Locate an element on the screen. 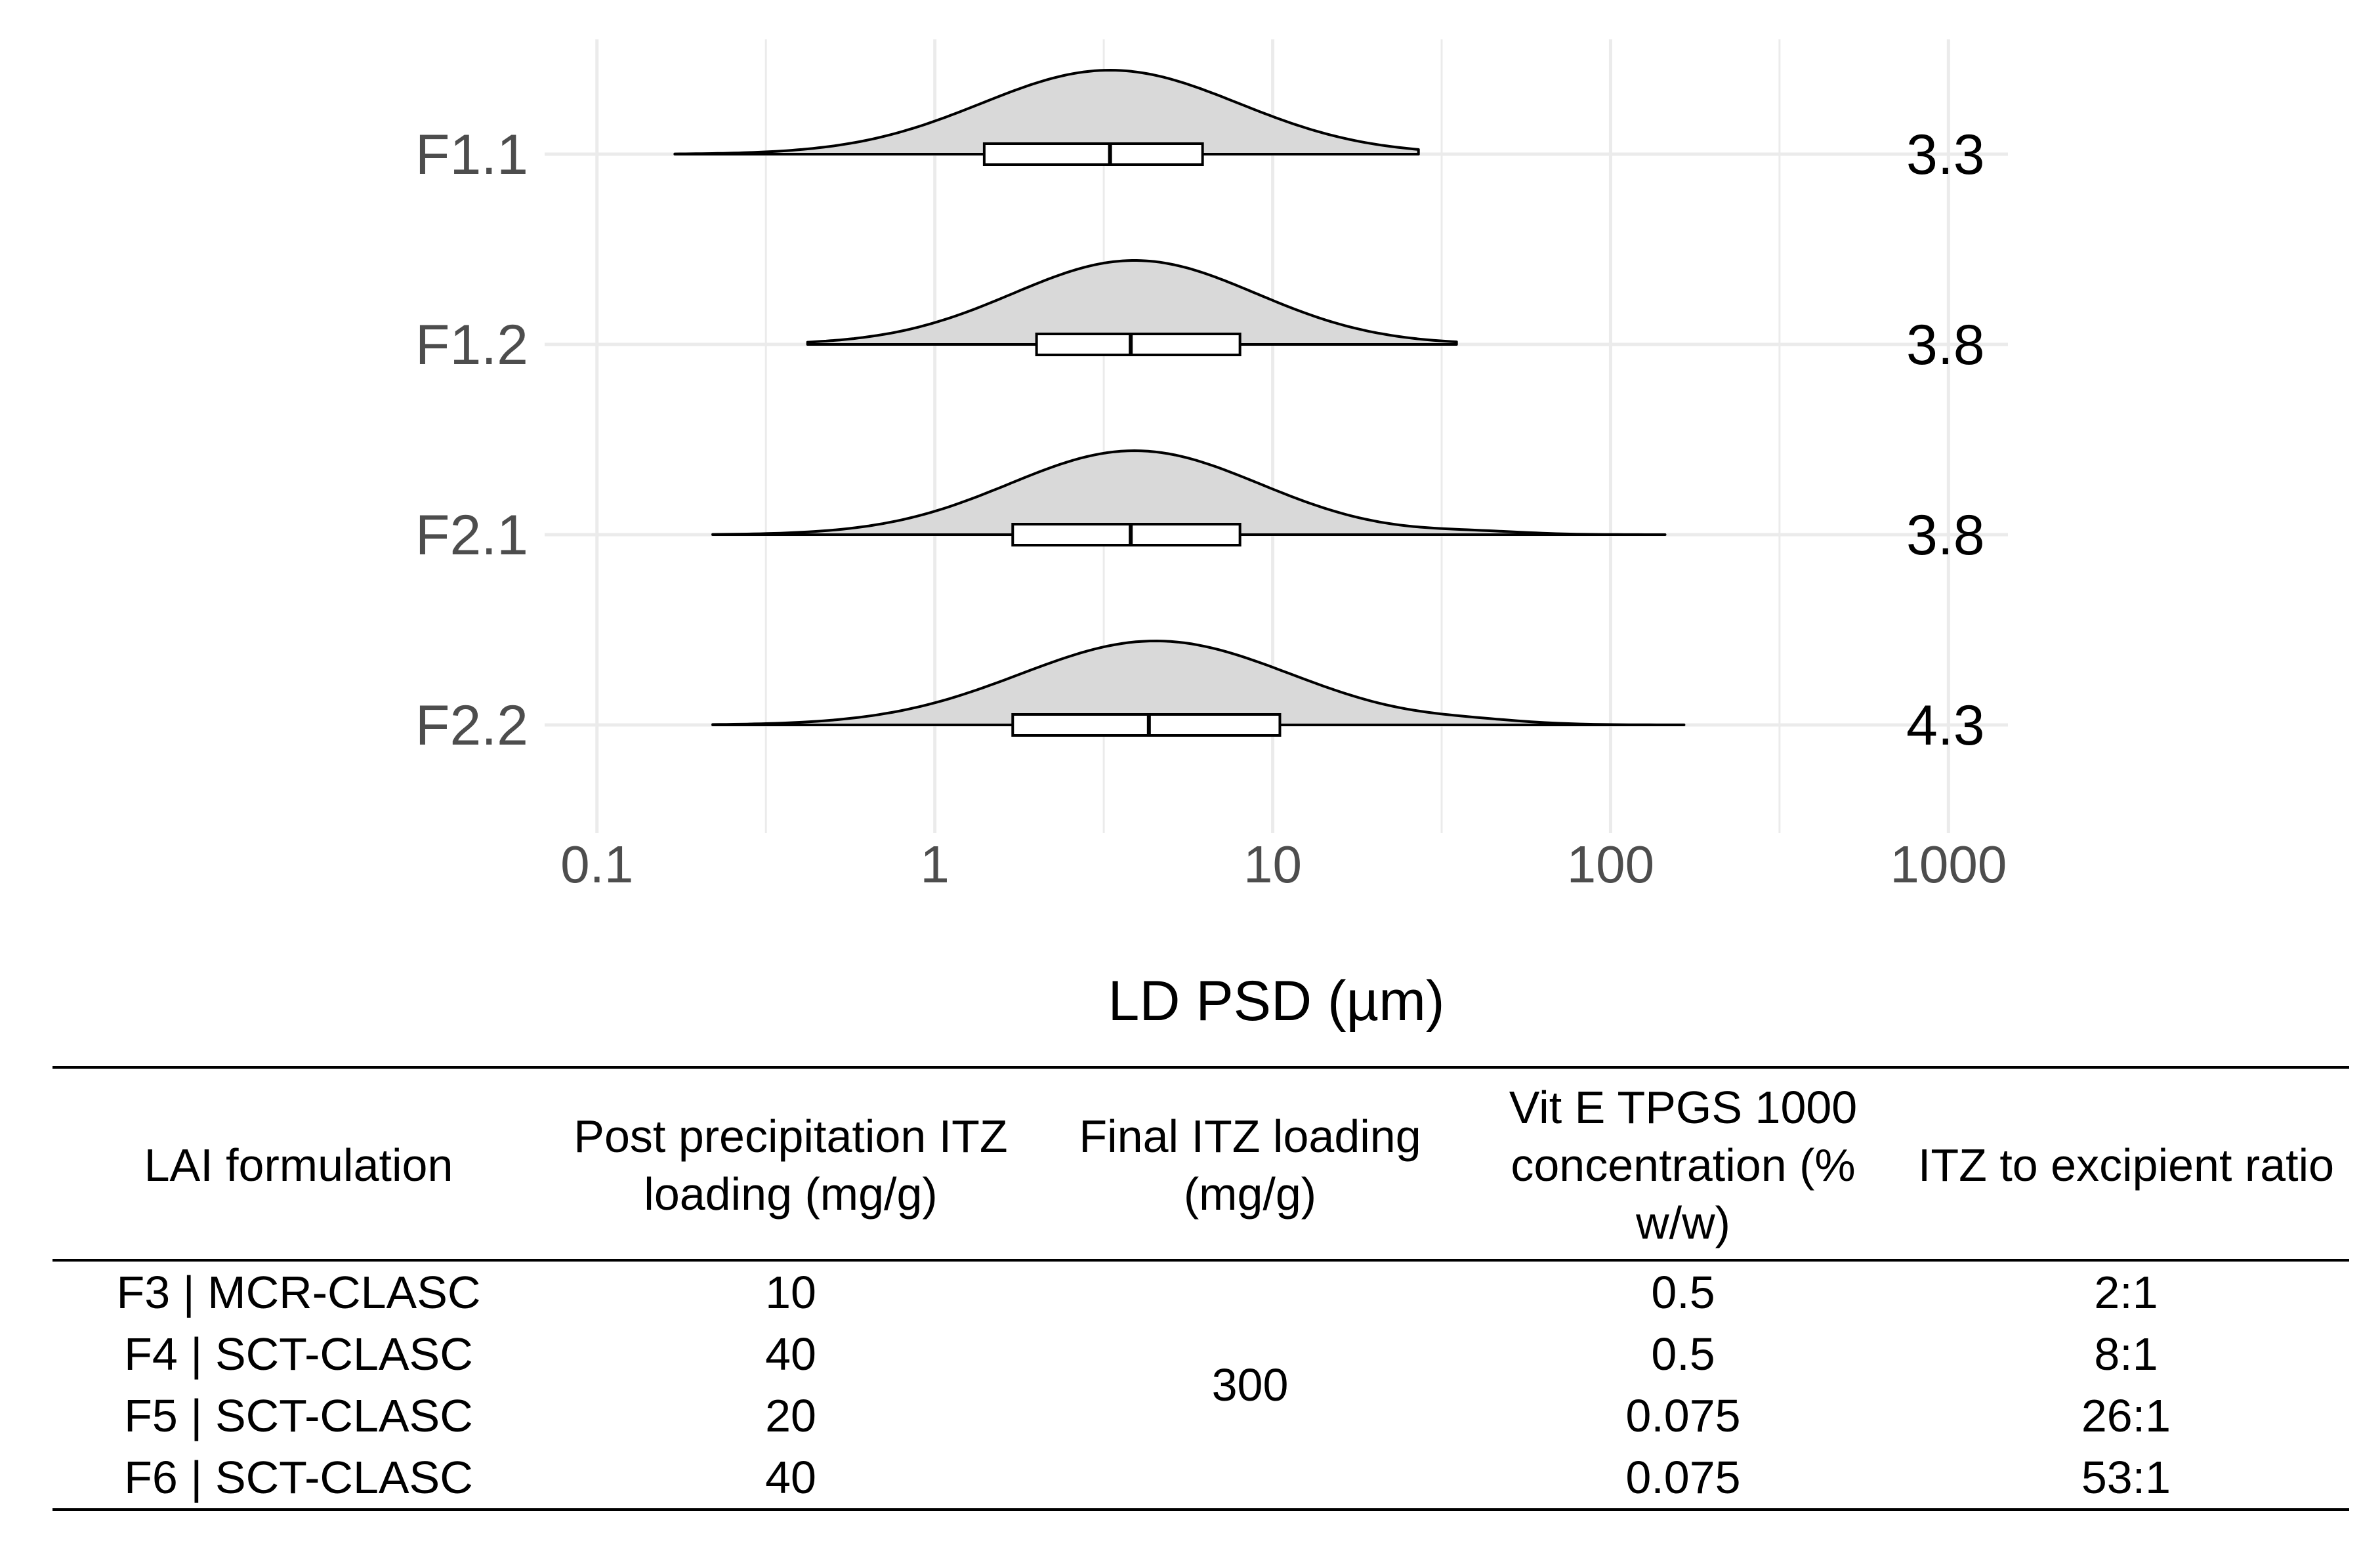 The image size is (2380, 1543). box-F1.1 is located at coordinates (1093, 154).